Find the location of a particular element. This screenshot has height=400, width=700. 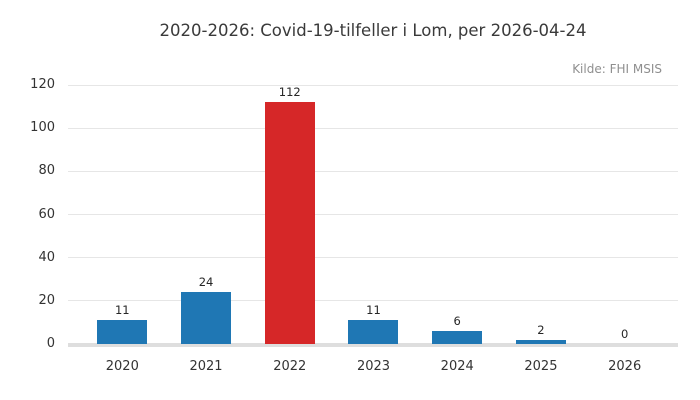

y-tick-label: 60 is located at coordinates (46, 214).